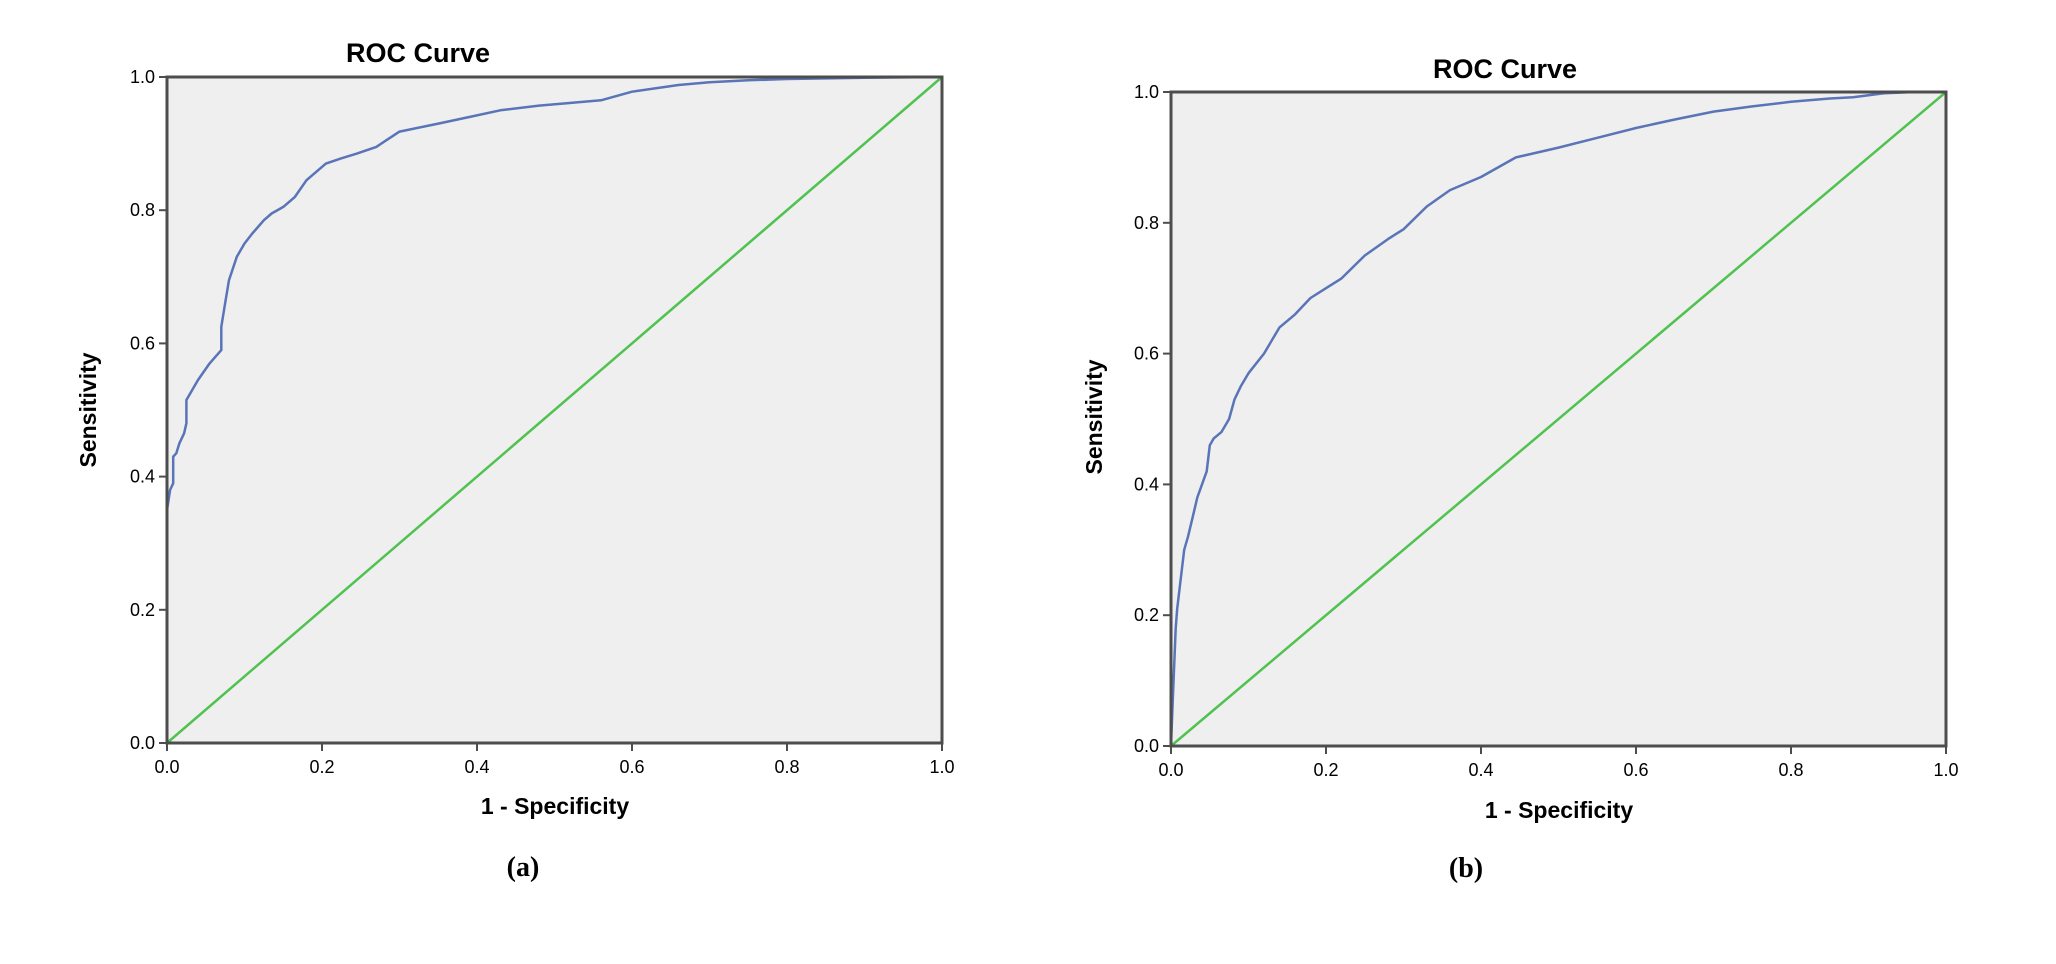 This screenshot has height=964, width=2056. Describe the element at coordinates (1466, 868) in the screenshot. I see `panel-caption-b: (b)` at that location.